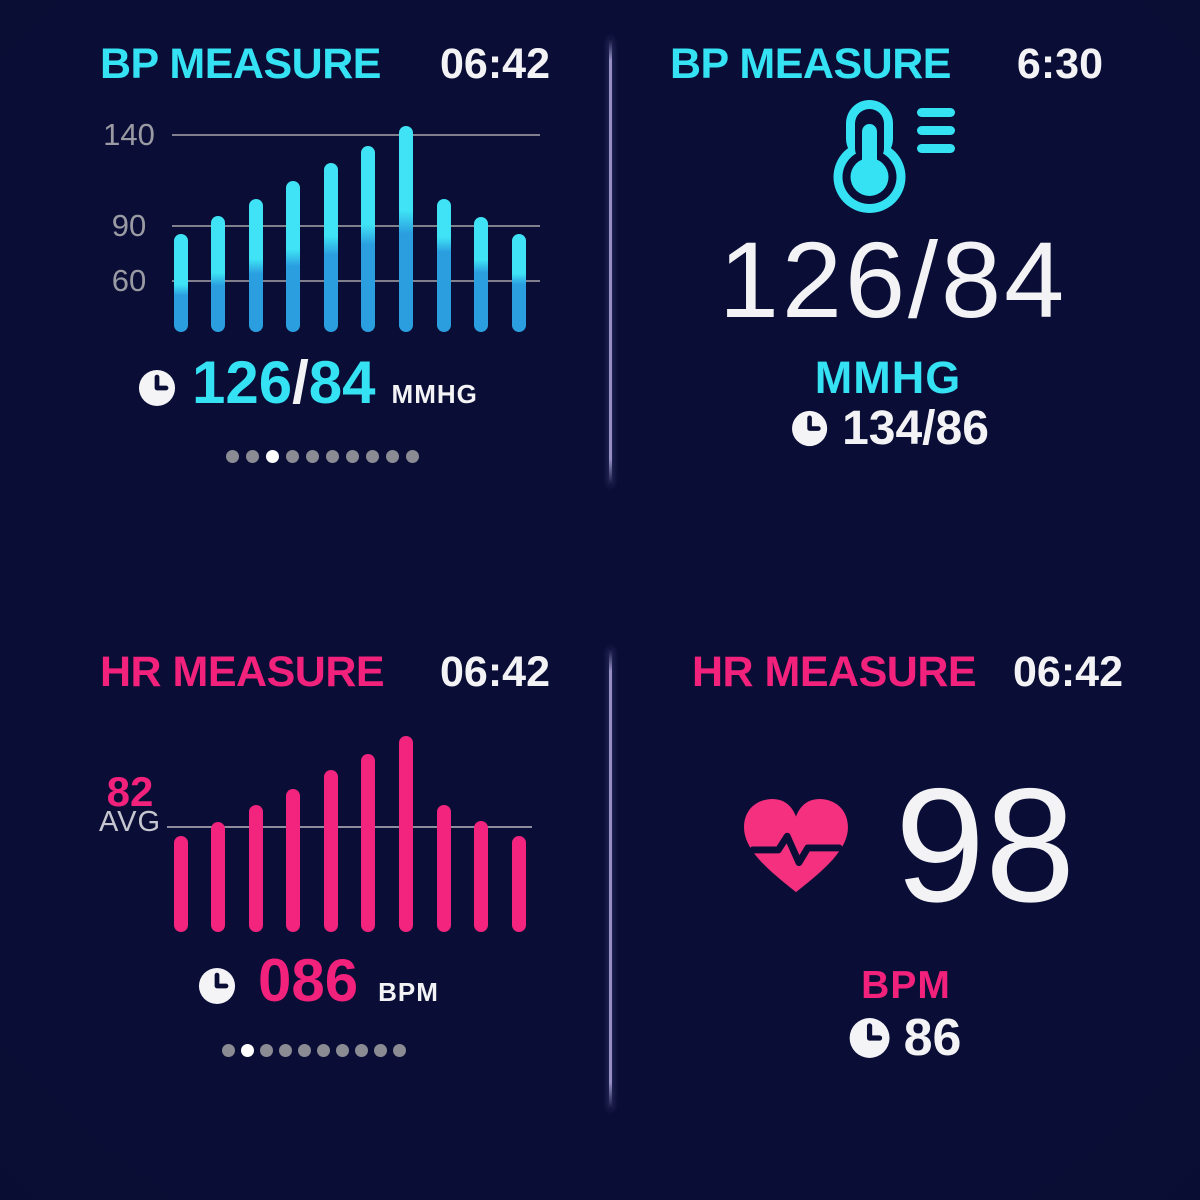  Describe the element at coordinates (915, 428) in the screenshot. I see `bp-history-value: 134/86` at that location.